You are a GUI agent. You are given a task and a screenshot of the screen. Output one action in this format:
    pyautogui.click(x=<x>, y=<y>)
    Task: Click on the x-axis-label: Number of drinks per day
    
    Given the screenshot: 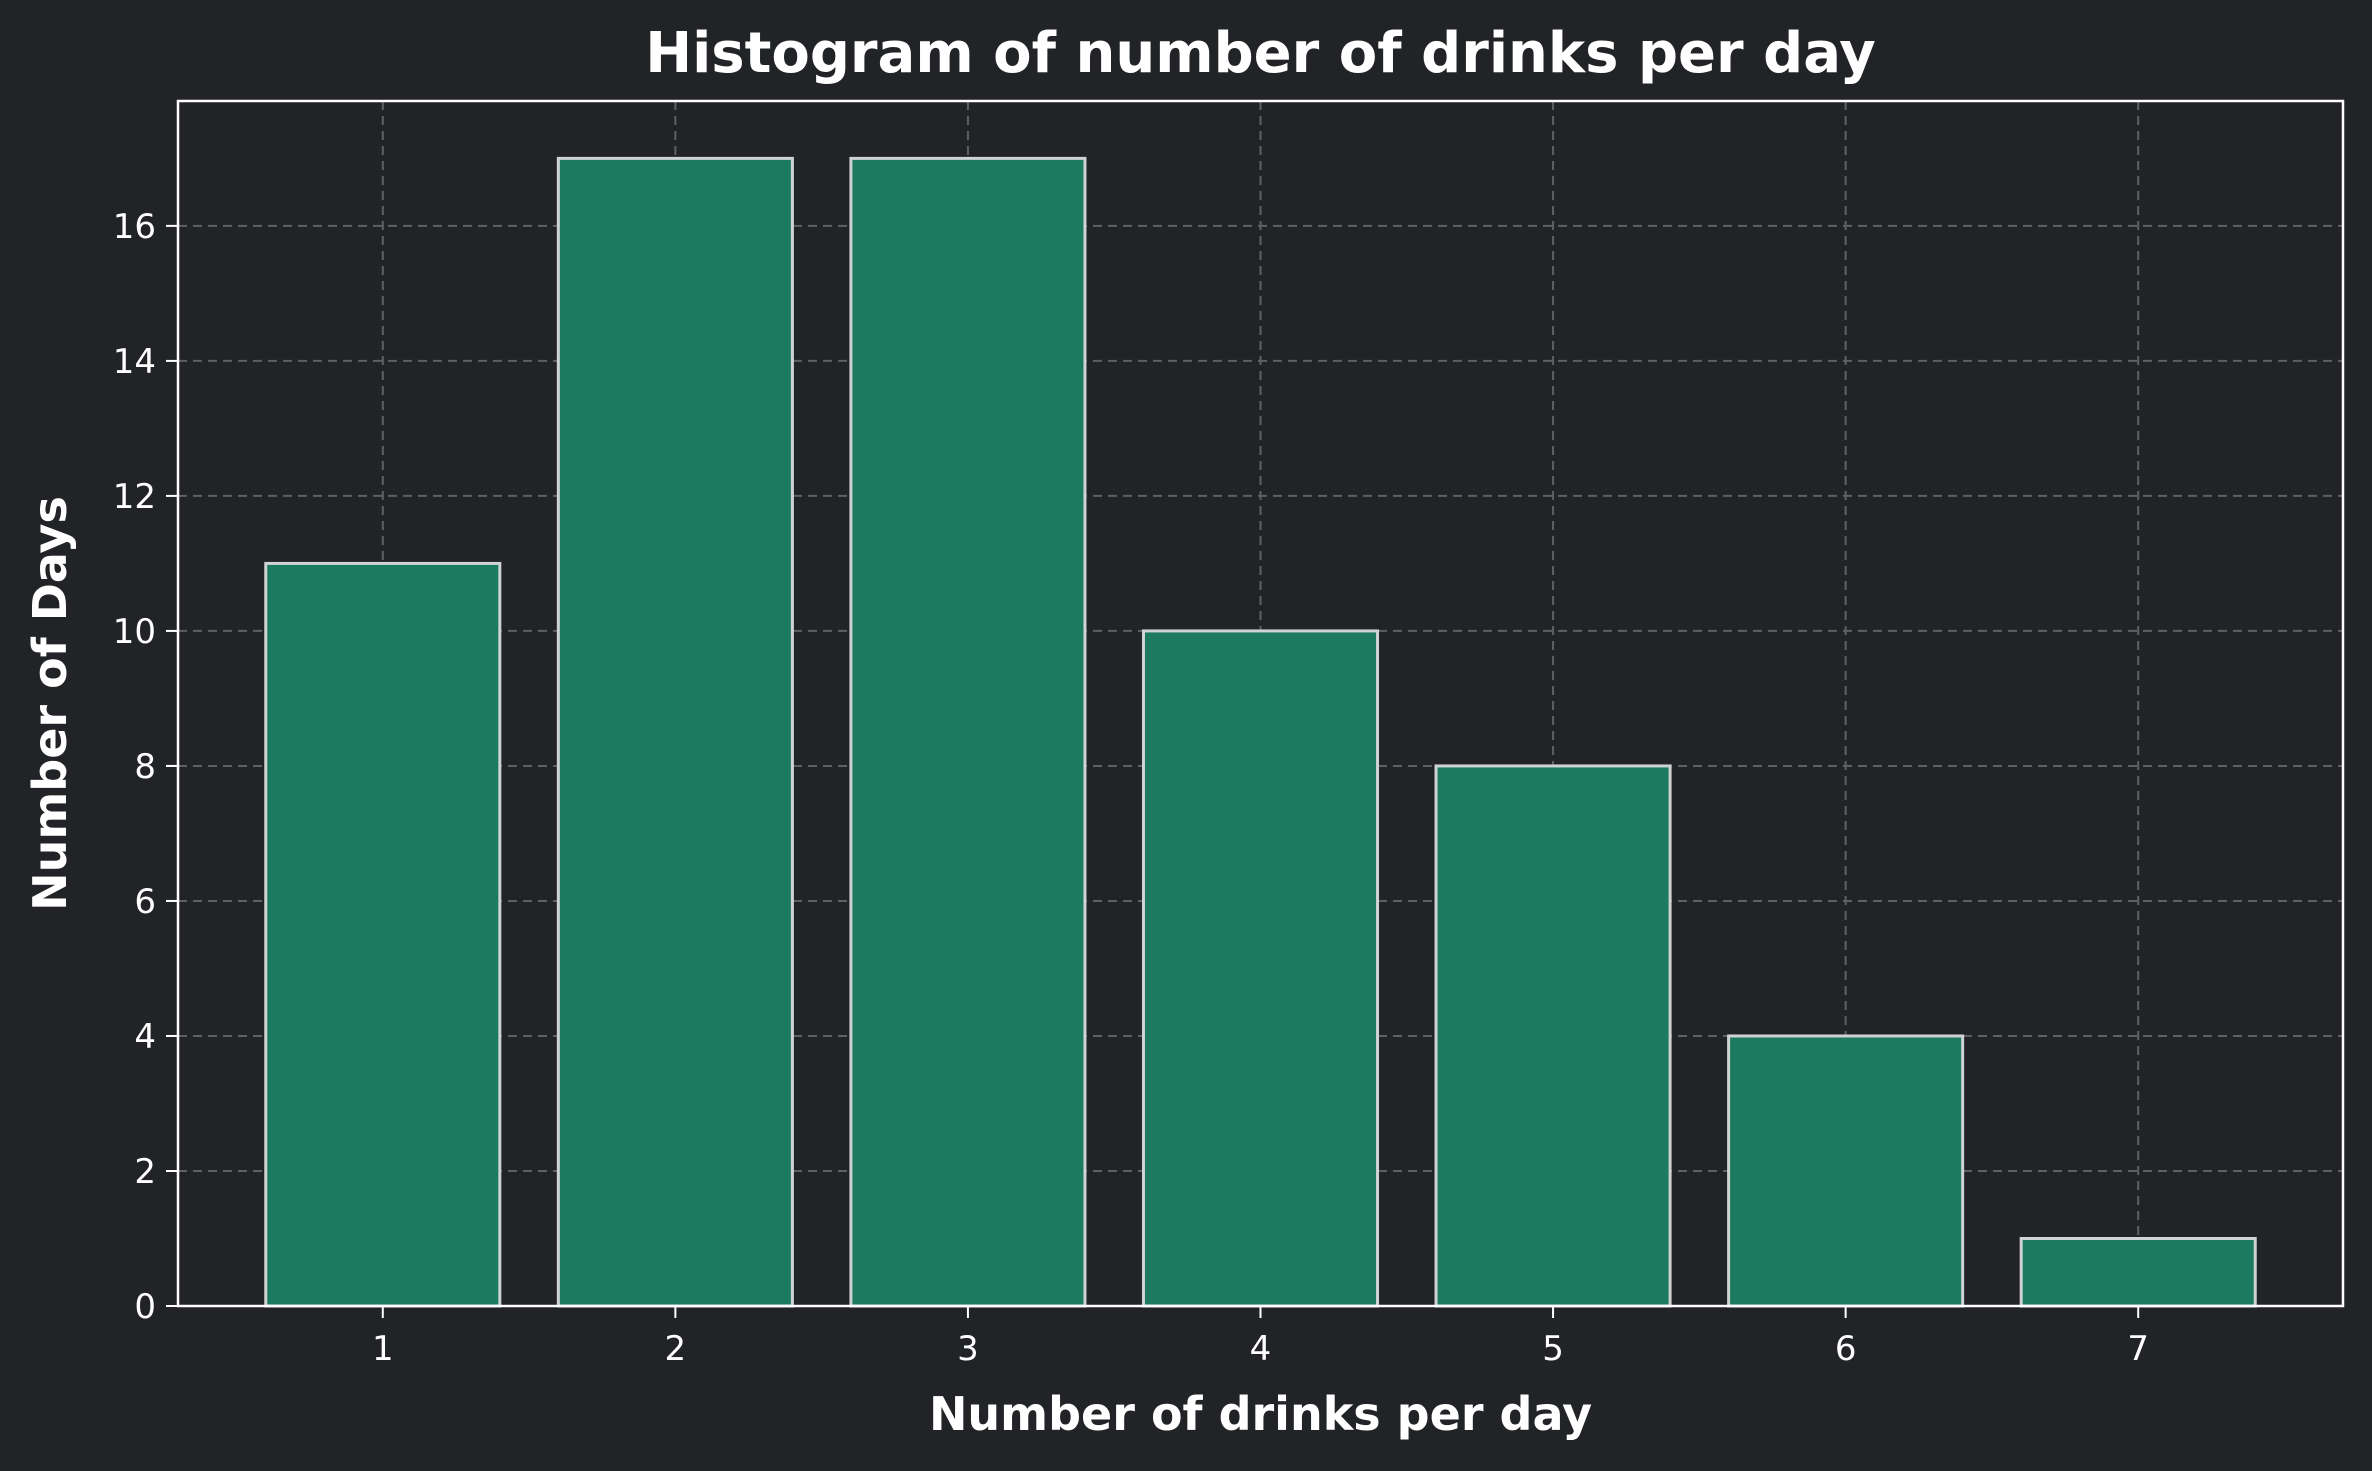 What is the action you would take?
    pyautogui.click(x=1260, y=1414)
    